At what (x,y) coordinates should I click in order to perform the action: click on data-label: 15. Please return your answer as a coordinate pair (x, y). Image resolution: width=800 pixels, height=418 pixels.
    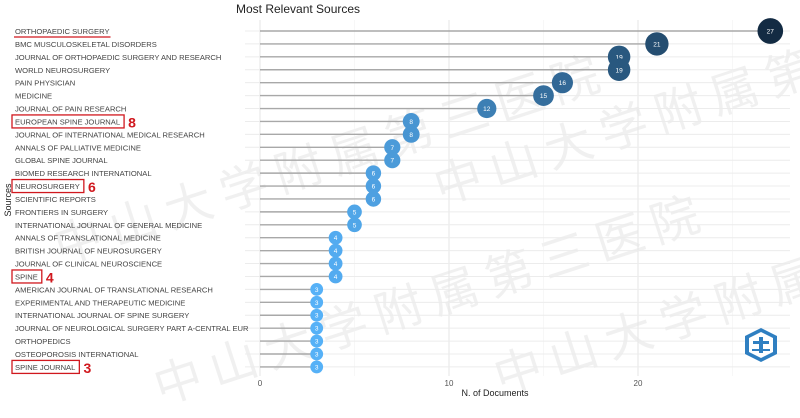
    Looking at the image, I should click on (544, 96).